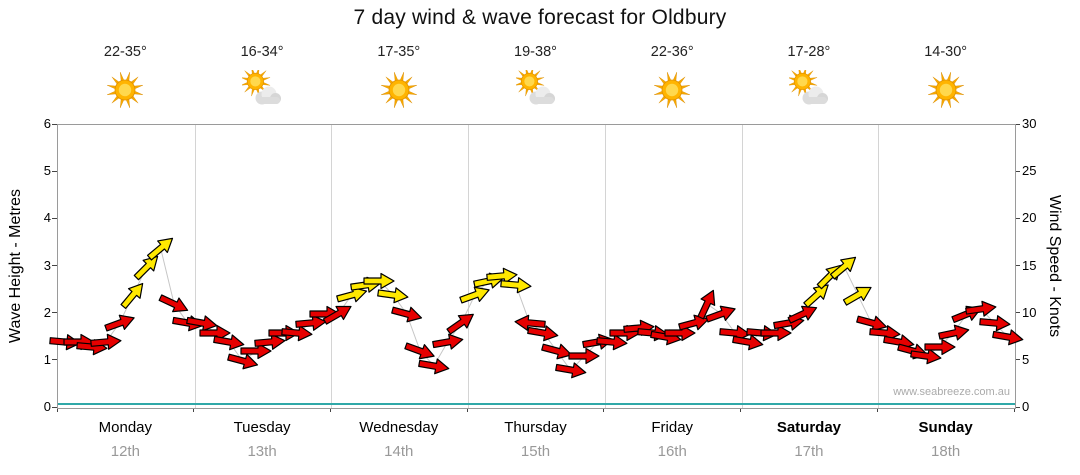  What do you see at coordinates (125, 451) in the screenshot?
I see `day-date: 12th` at bounding box center [125, 451].